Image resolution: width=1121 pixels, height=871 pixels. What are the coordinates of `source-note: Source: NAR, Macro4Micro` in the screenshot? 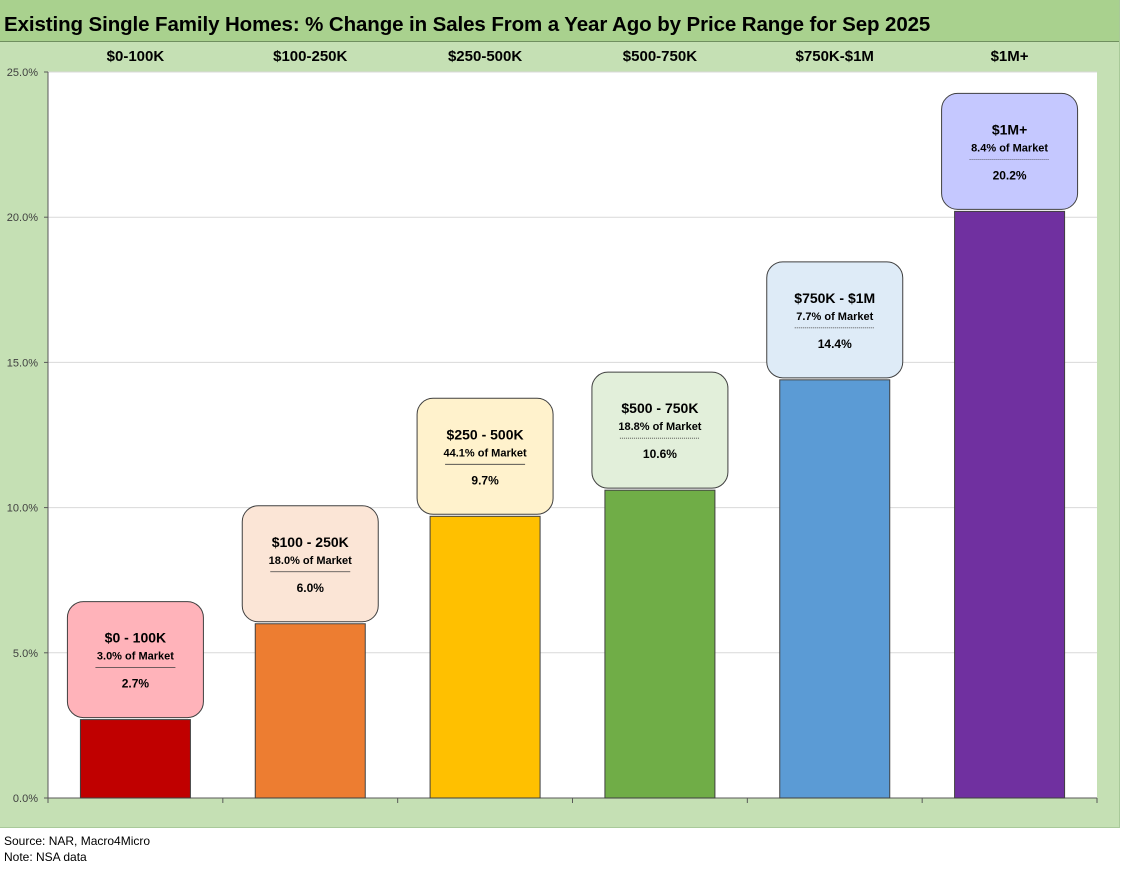 It's located at (77, 841).